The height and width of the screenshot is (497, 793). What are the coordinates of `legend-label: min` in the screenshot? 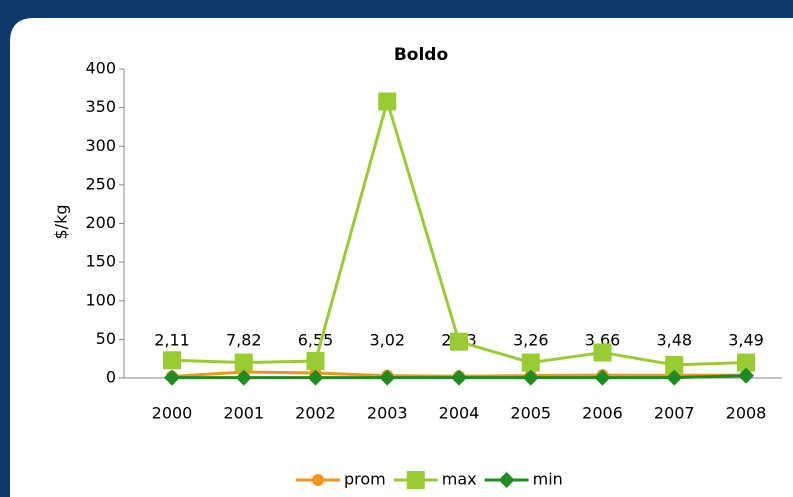 It's located at (548, 479).